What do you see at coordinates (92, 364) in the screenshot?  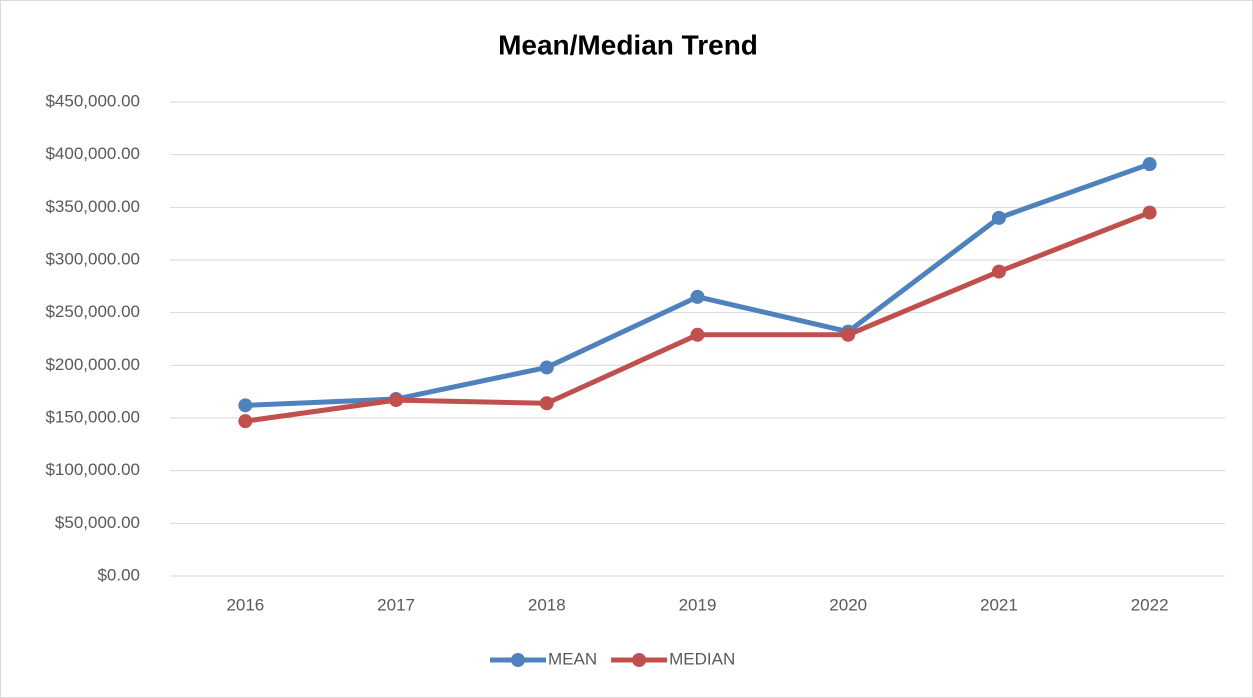 I see `y-tick-label: $200,000.00` at bounding box center [92, 364].